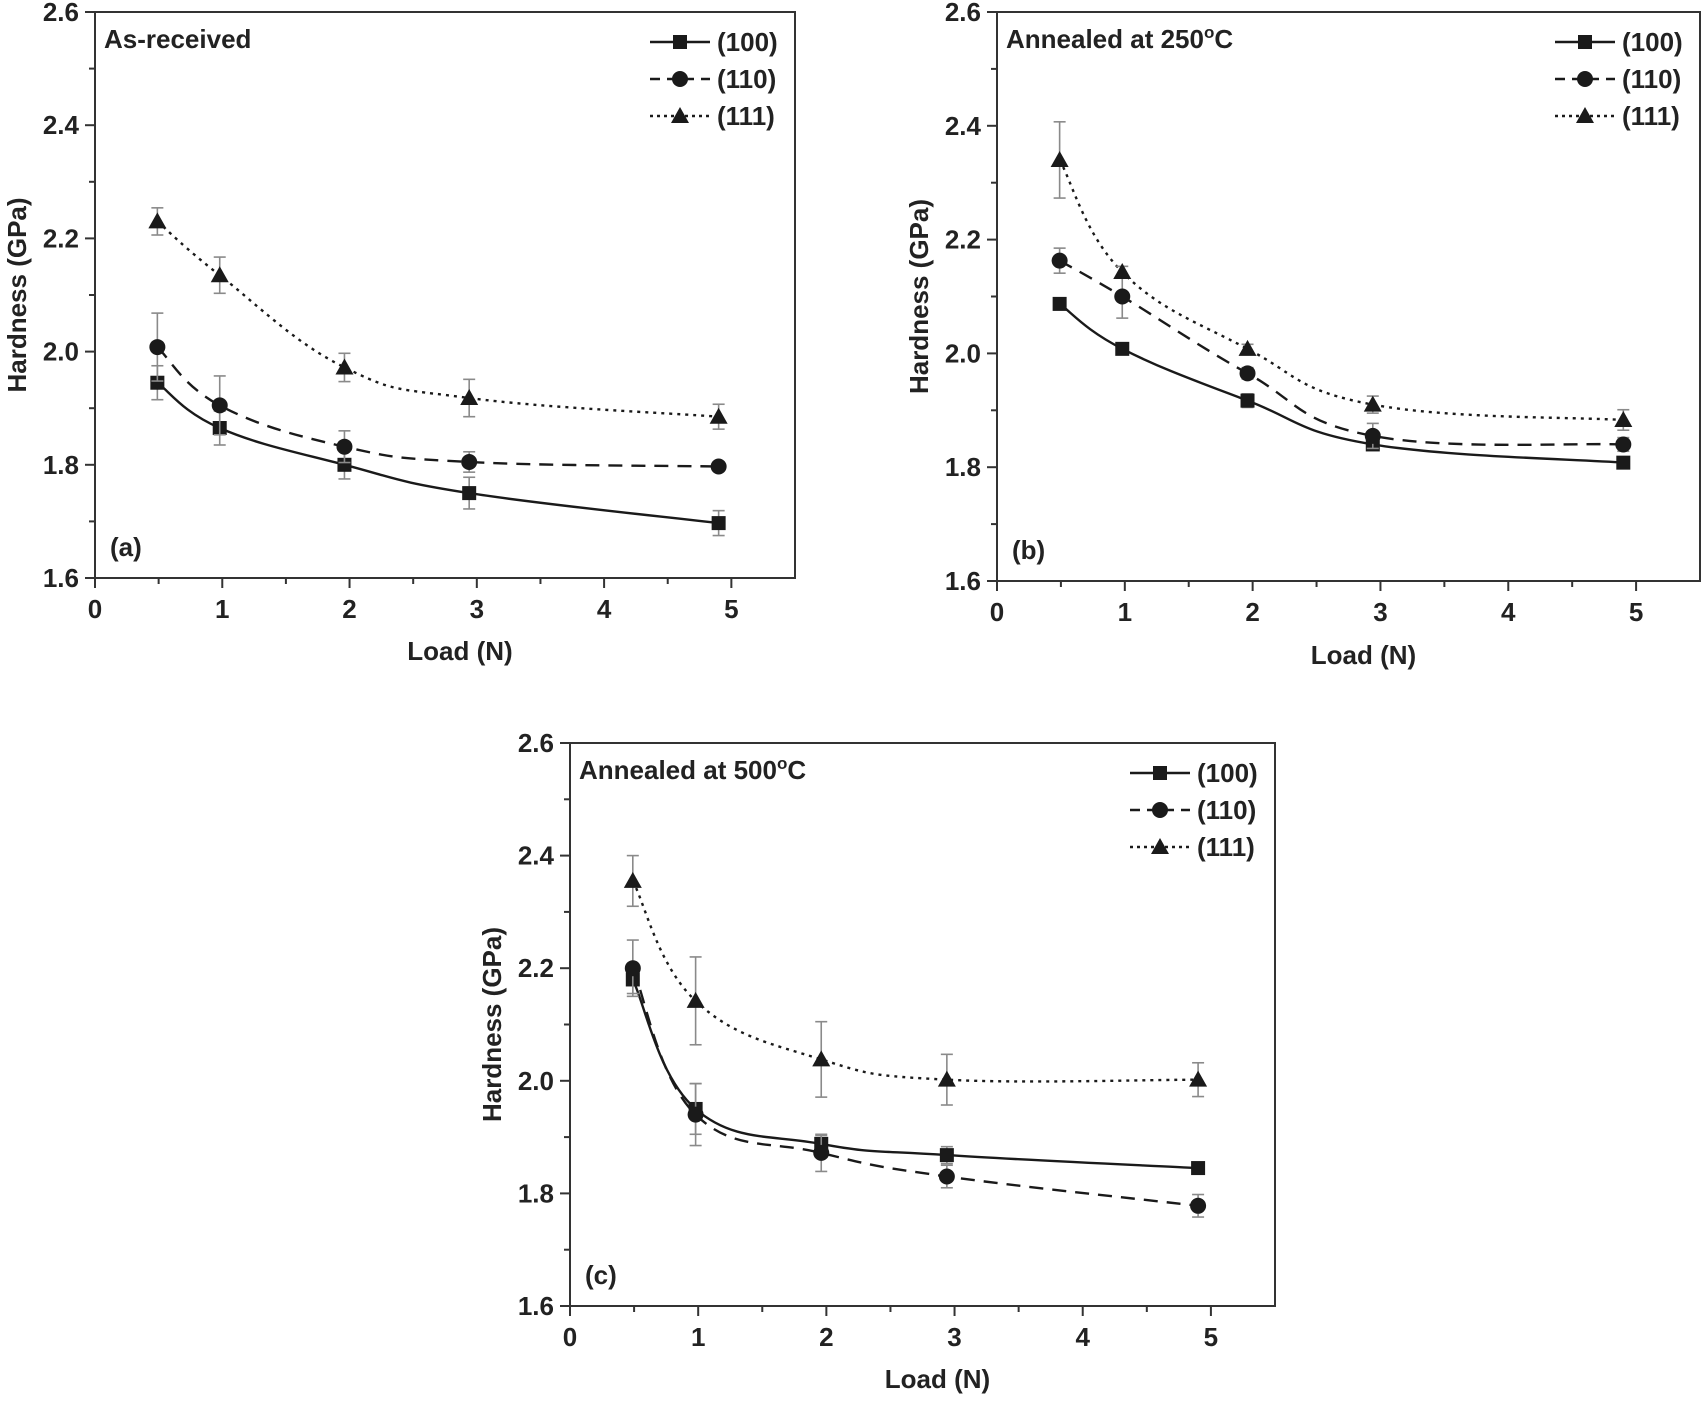 The height and width of the screenshot is (1406, 1705). I want to click on panel-title: Annealed at 500oC, so click(692, 769).